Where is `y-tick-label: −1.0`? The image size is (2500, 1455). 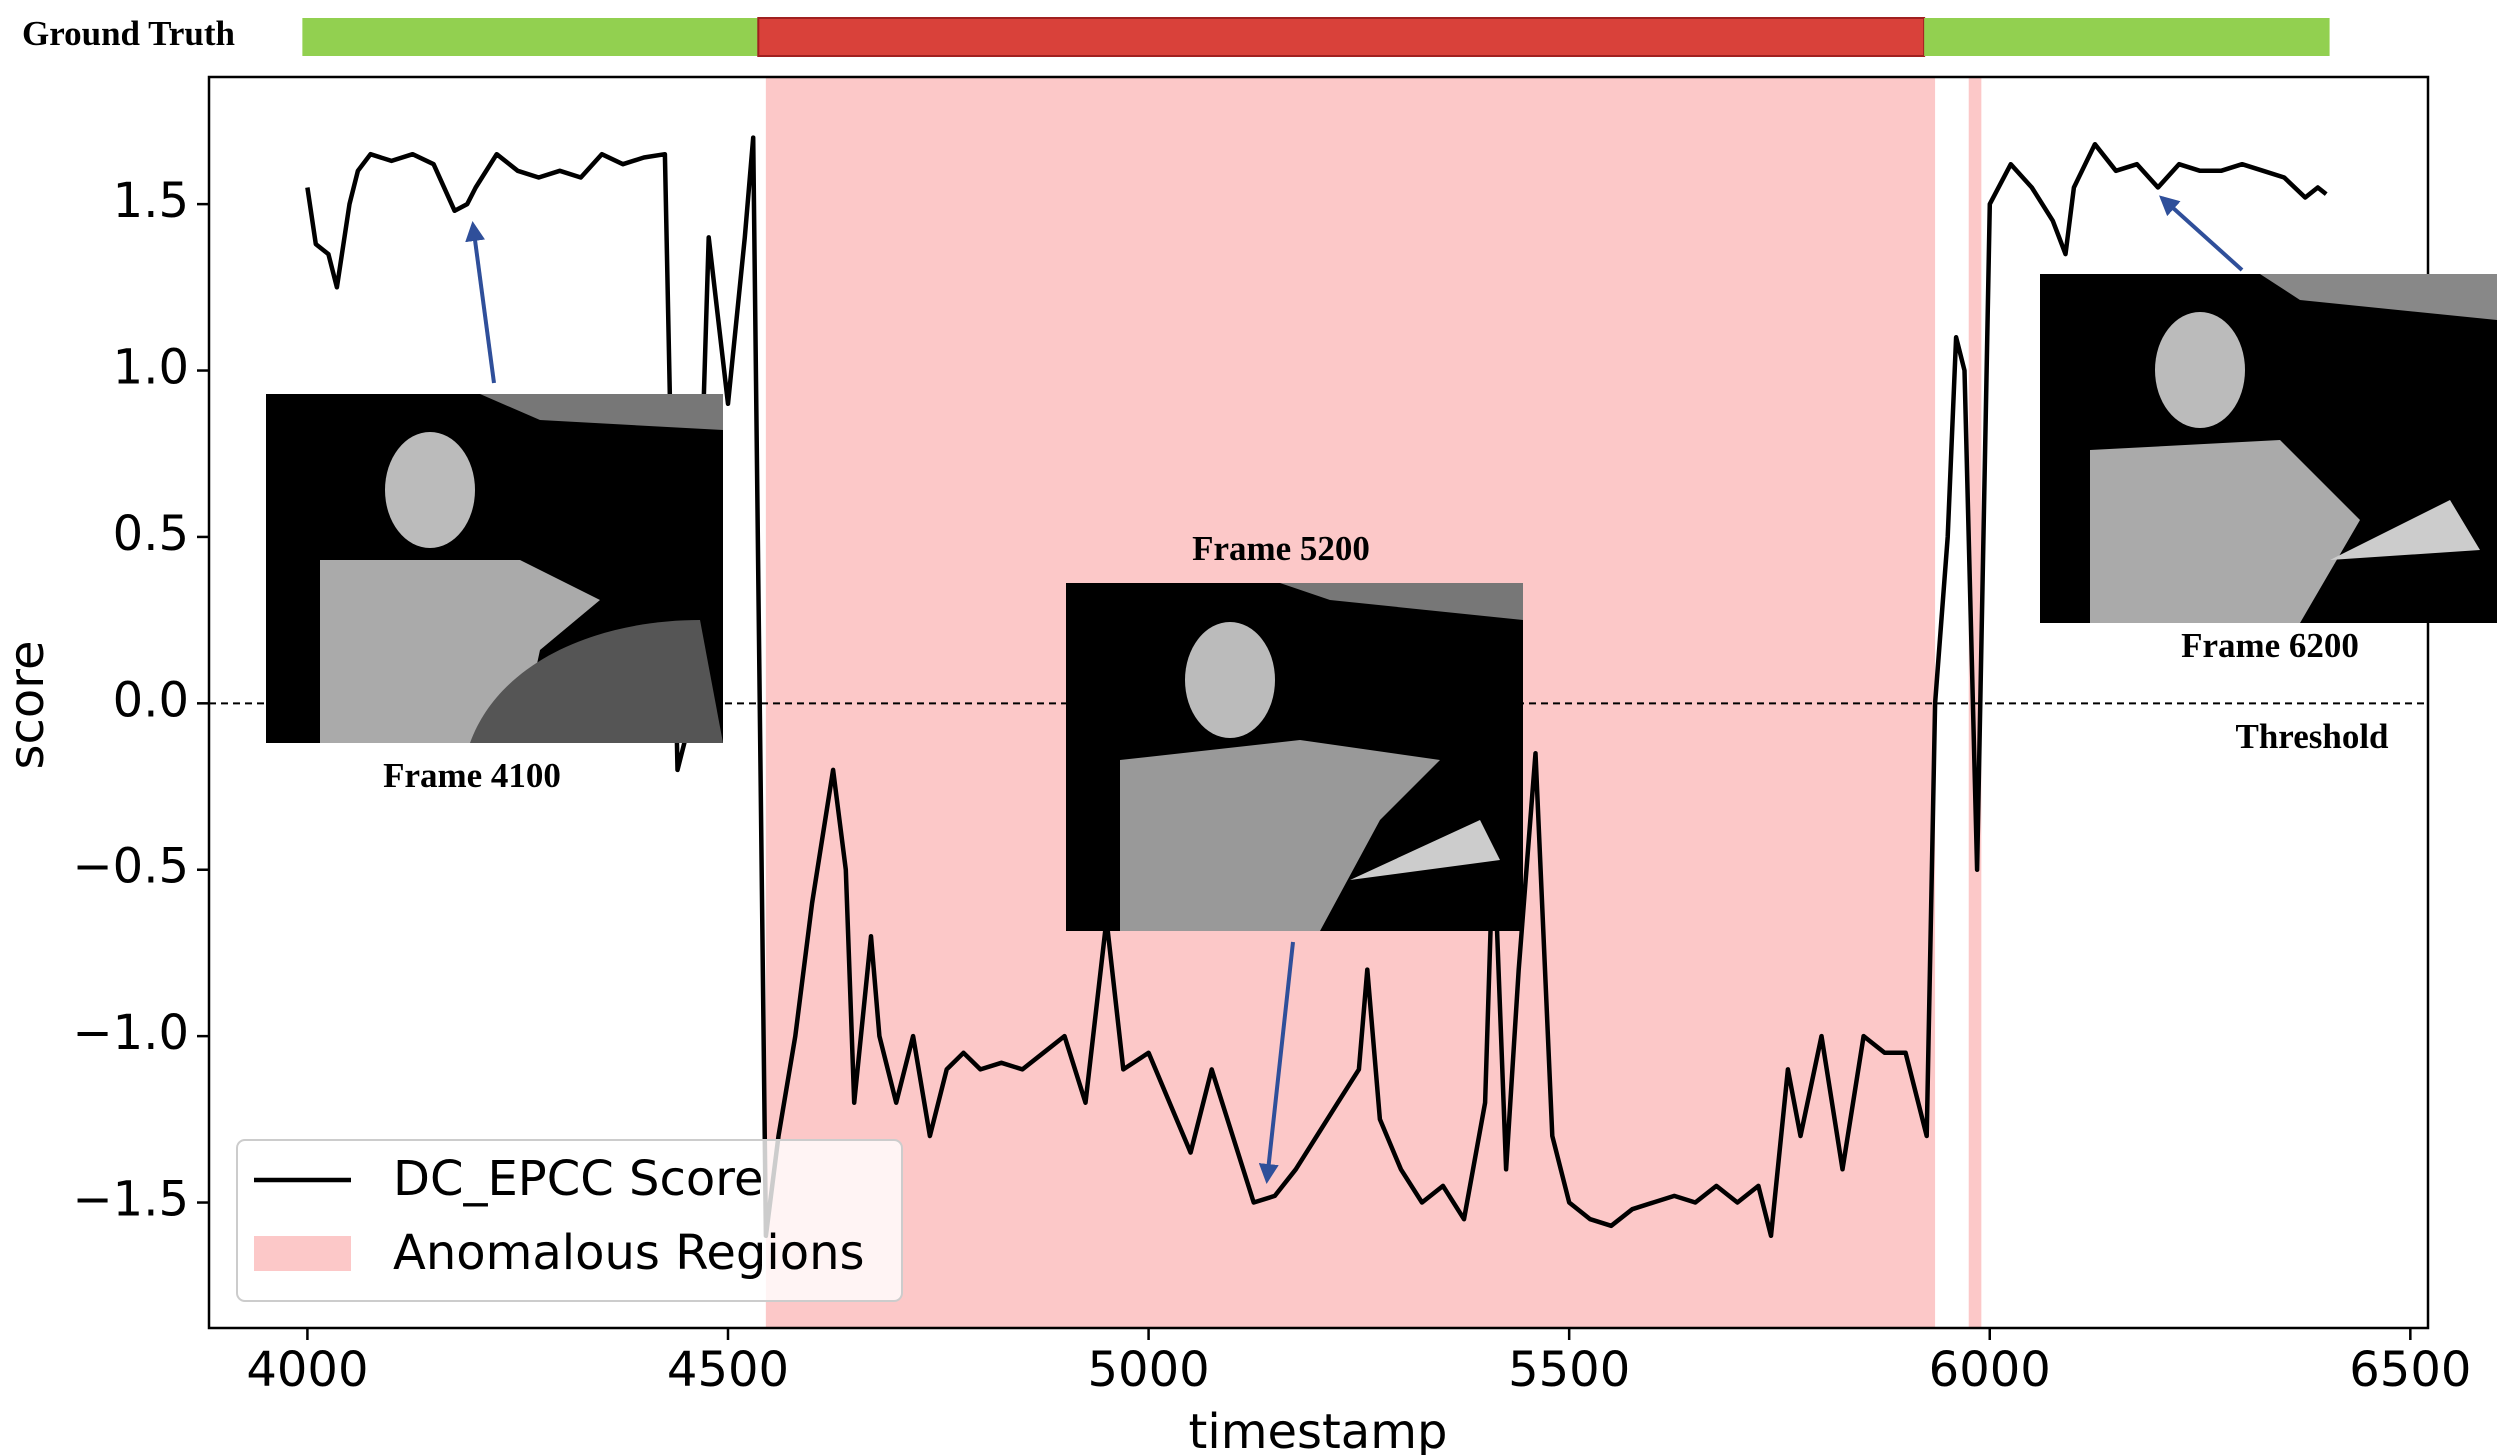 y-tick-label: −1.0 is located at coordinates (130, 1033).